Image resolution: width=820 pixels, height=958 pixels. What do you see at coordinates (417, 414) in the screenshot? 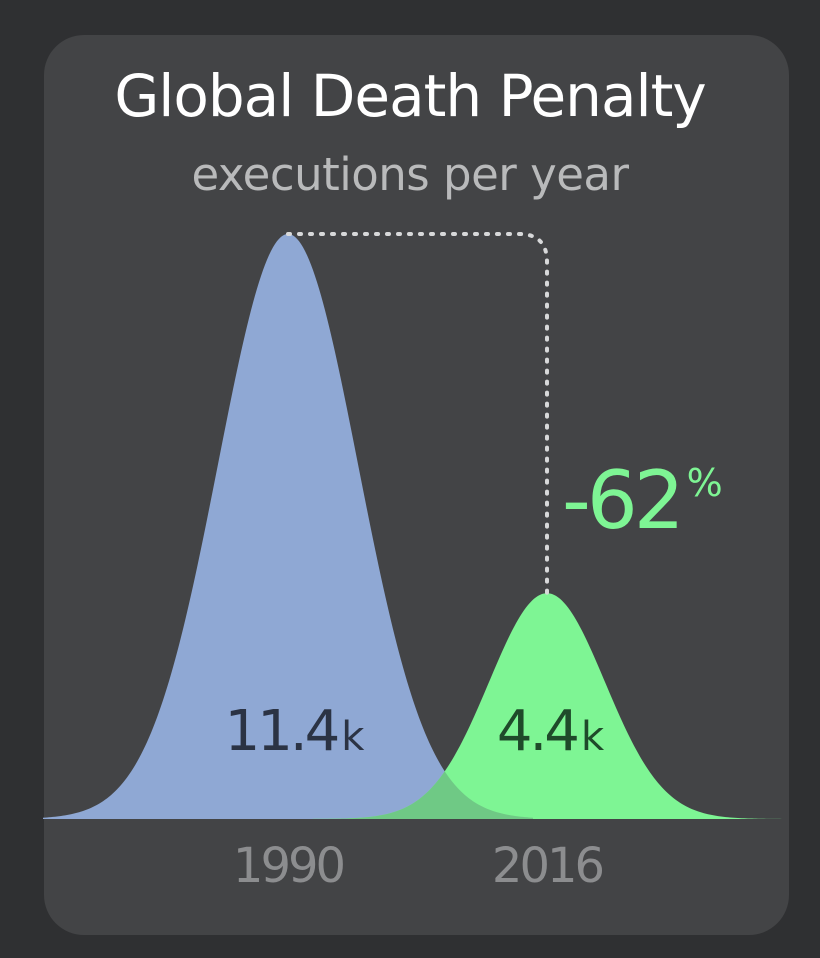
I see `change-connector` at bounding box center [417, 414].